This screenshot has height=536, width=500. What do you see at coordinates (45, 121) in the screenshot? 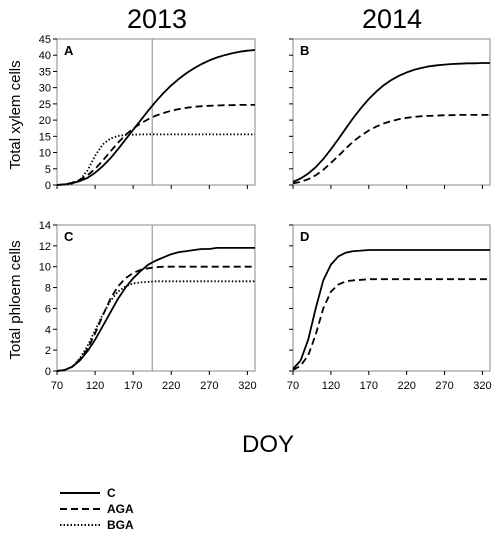
I see `ytick-label: 20` at bounding box center [45, 121].